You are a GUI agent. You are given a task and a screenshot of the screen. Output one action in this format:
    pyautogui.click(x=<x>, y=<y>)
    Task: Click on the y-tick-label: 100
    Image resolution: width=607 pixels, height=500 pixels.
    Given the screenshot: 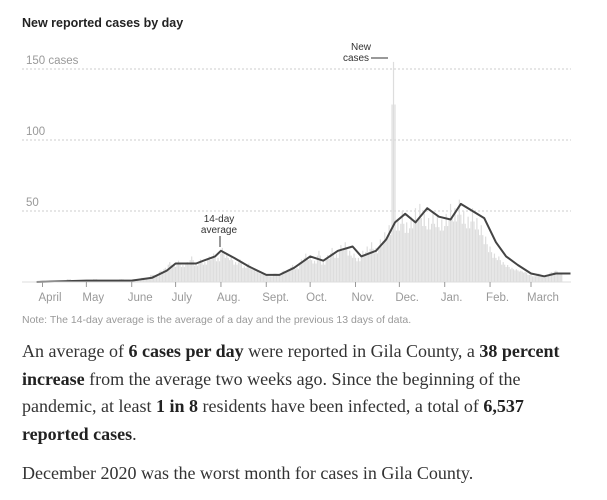 What is the action you would take?
    pyautogui.click(x=35, y=132)
    